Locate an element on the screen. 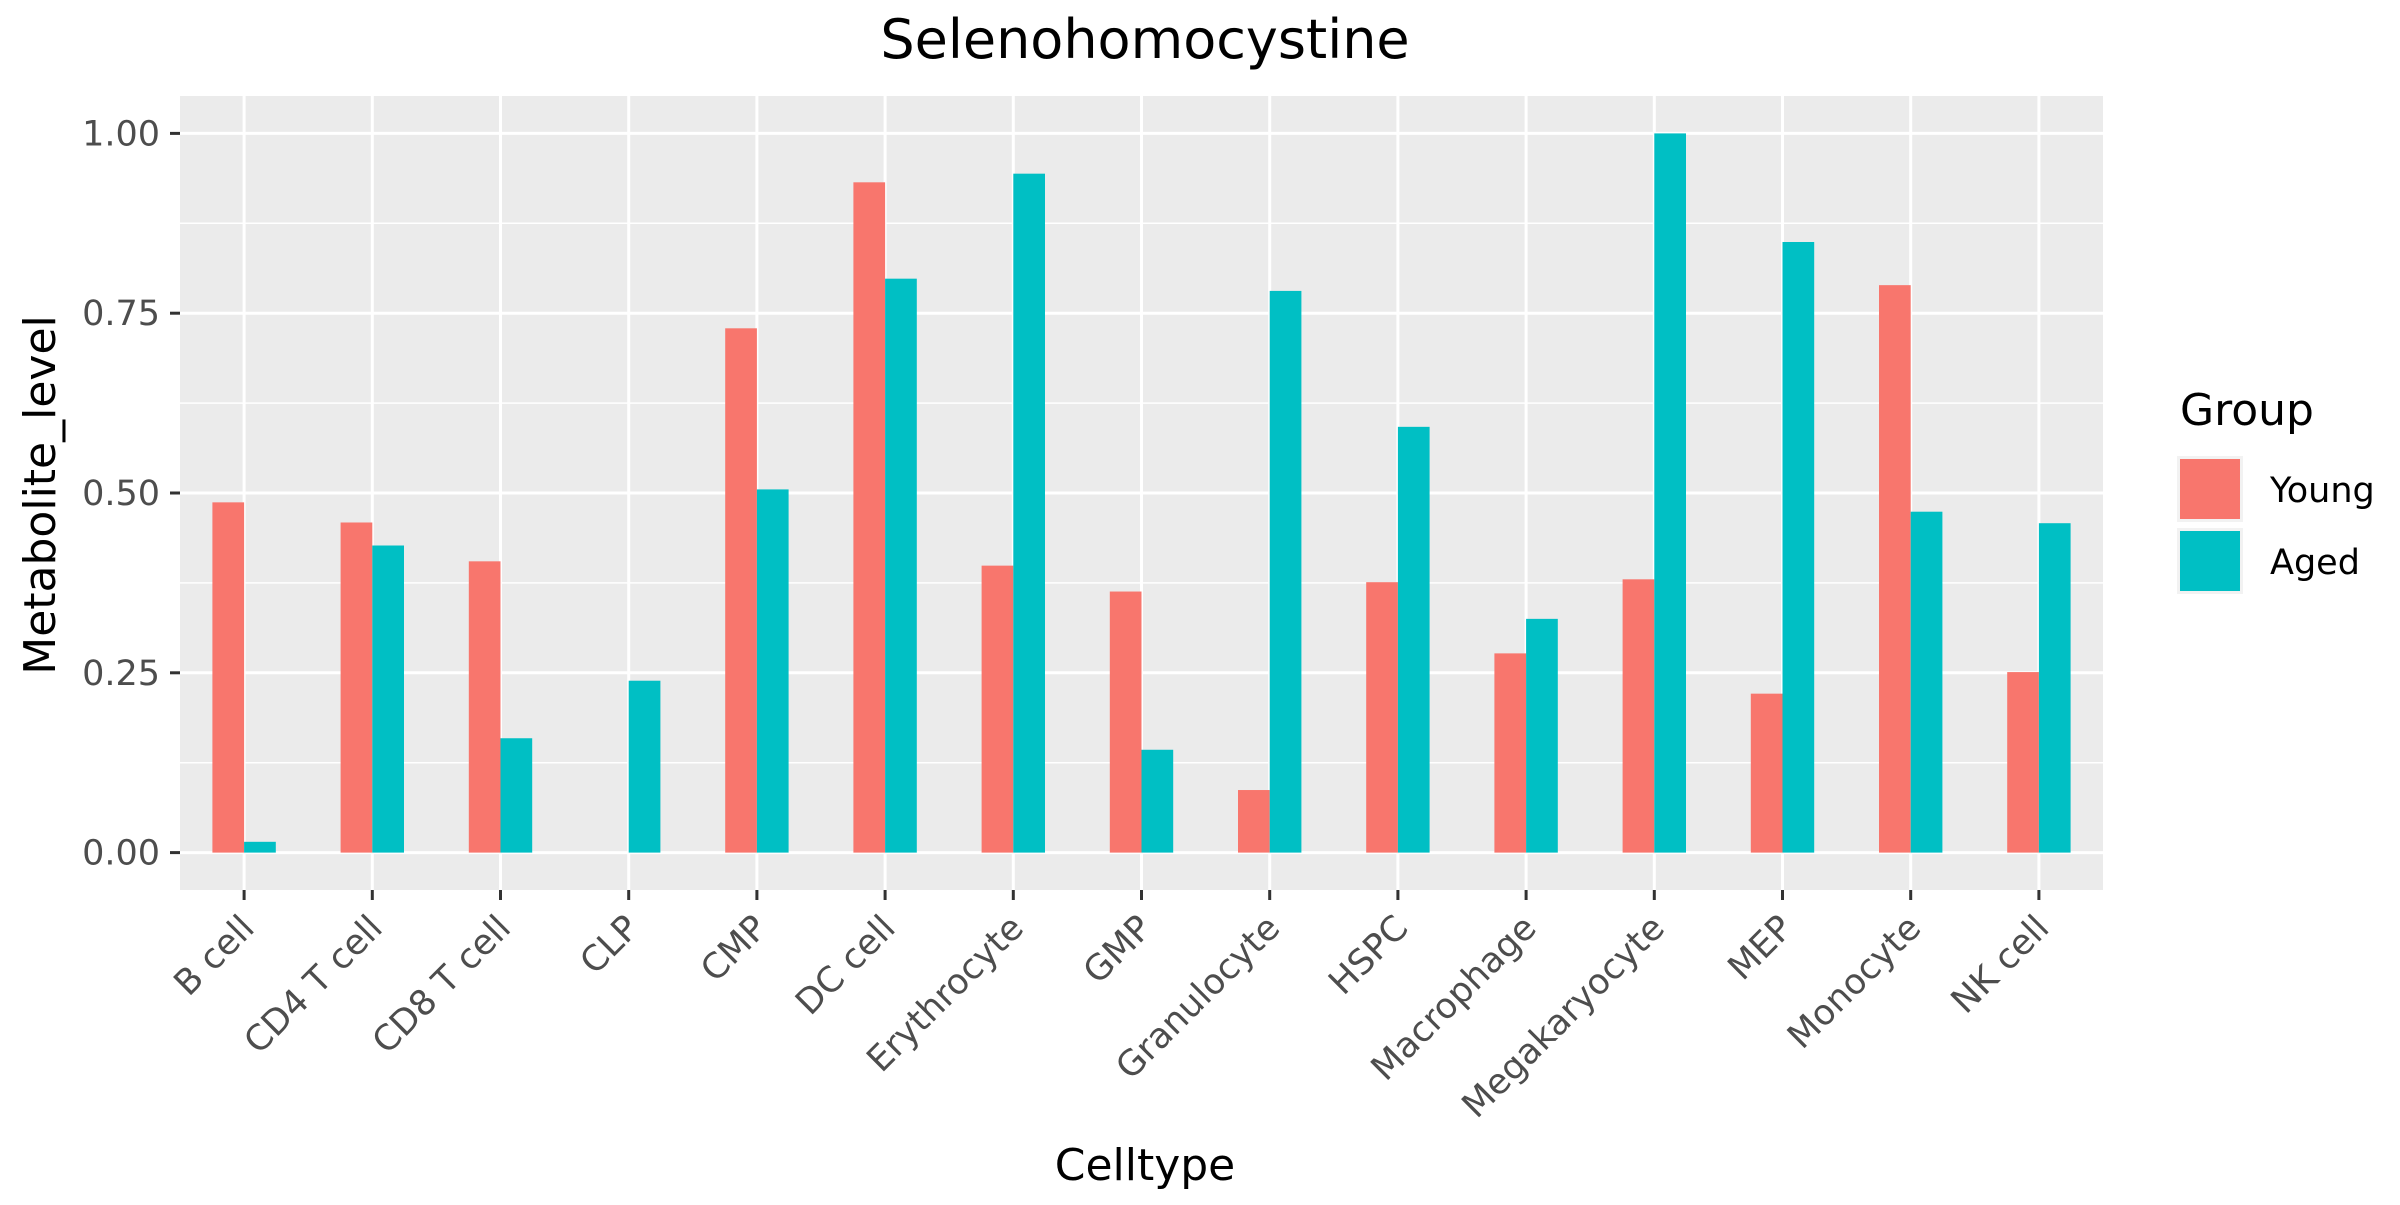 This screenshot has width=2400, height=1205. y-tick-label: 0.50 is located at coordinates (121, 494).